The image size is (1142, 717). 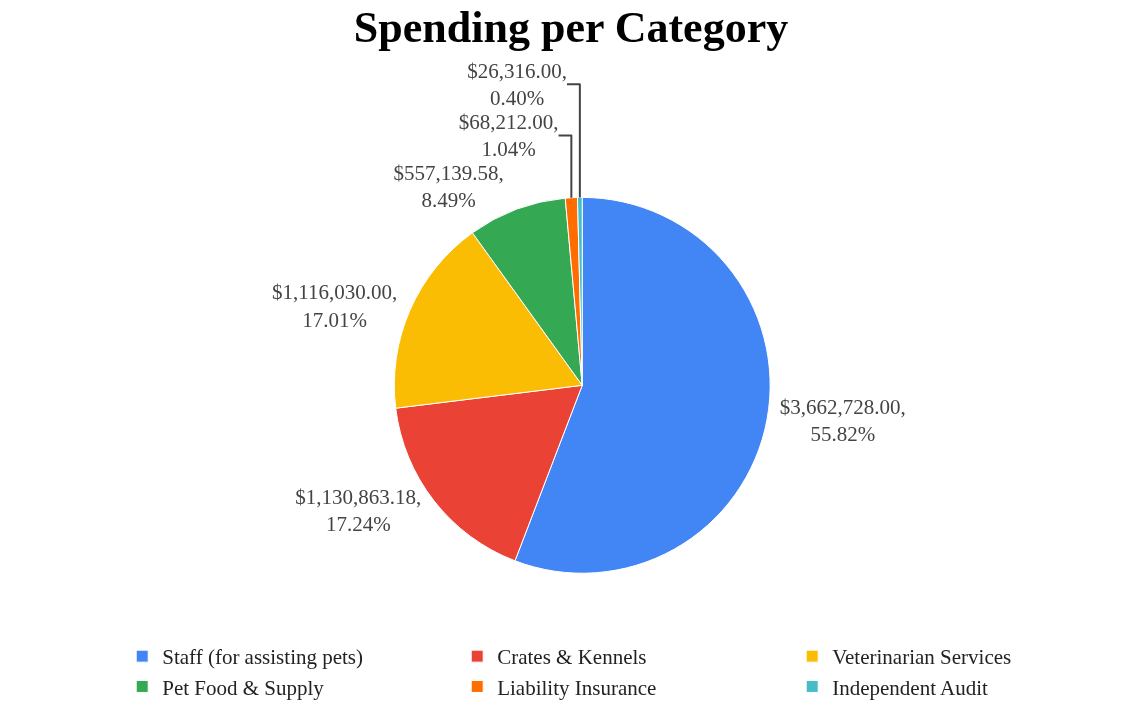 I want to click on data-label: $1,116,030.00, 17.01%, so click(x=335, y=306).